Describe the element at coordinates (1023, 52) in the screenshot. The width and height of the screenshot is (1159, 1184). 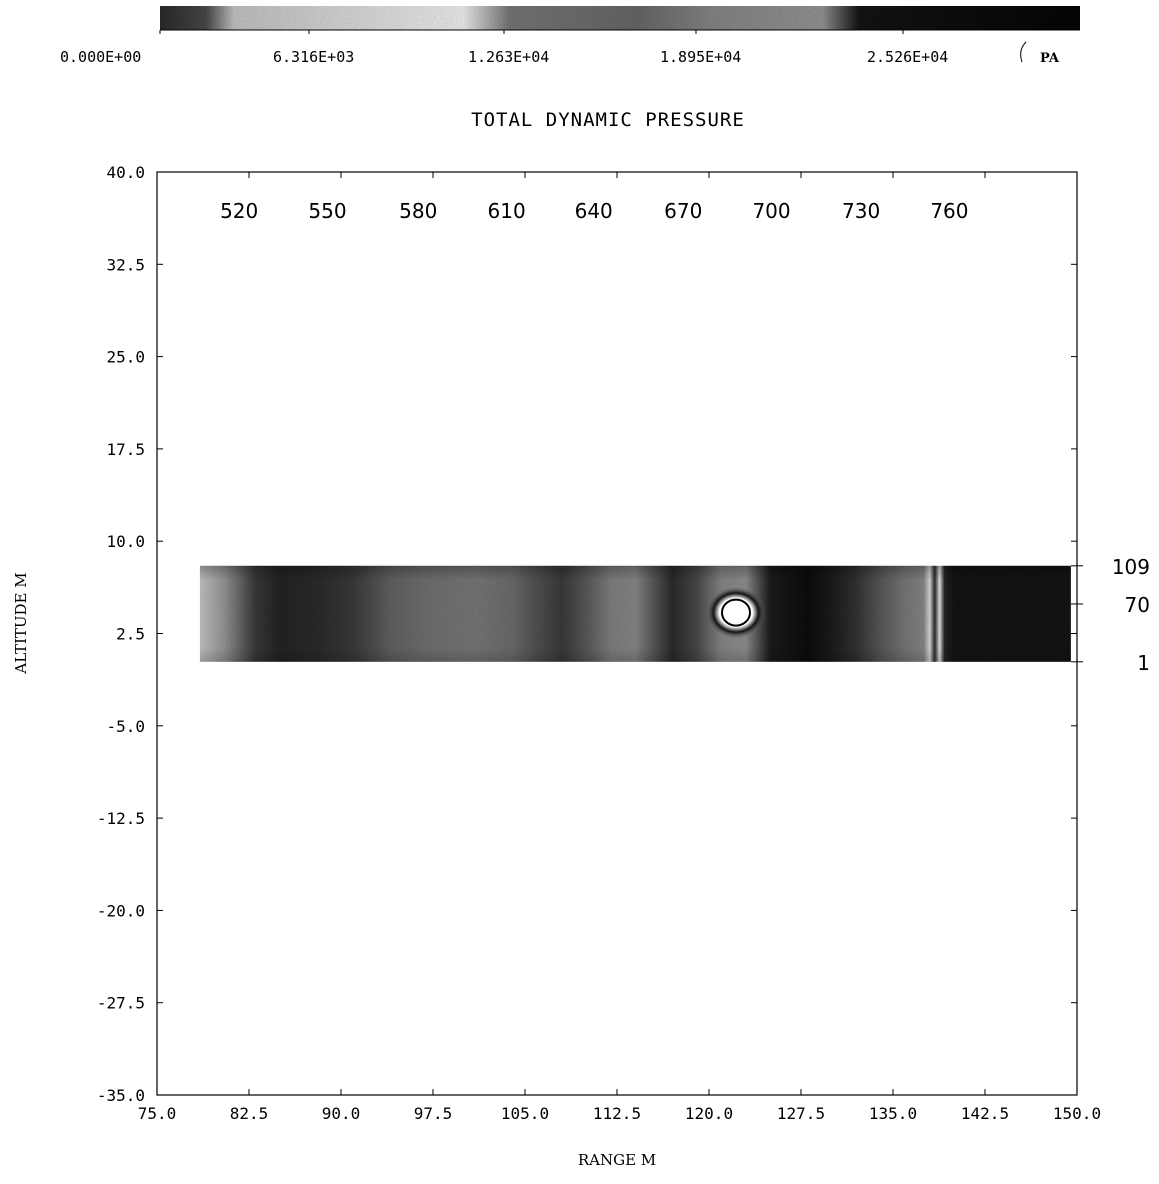
I see `colorbar-unit-bracket` at that location.